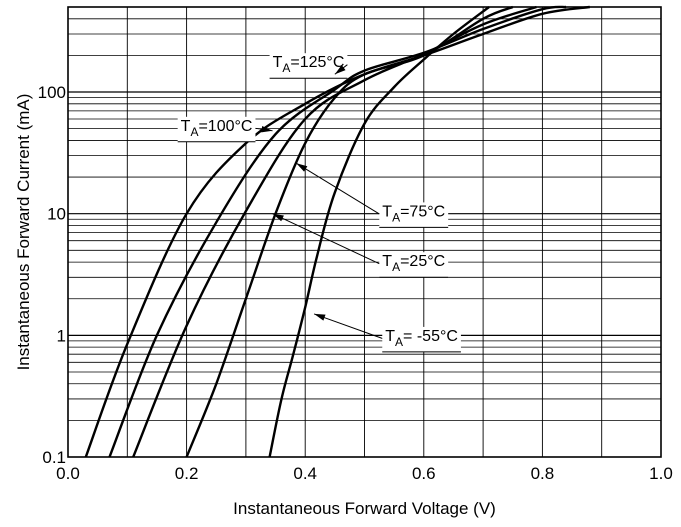 Image resolution: width=681 pixels, height=527 pixels. Describe the element at coordinates (543, 473) in the screenshot. I see `x-tick-label: 0.8` at that location.